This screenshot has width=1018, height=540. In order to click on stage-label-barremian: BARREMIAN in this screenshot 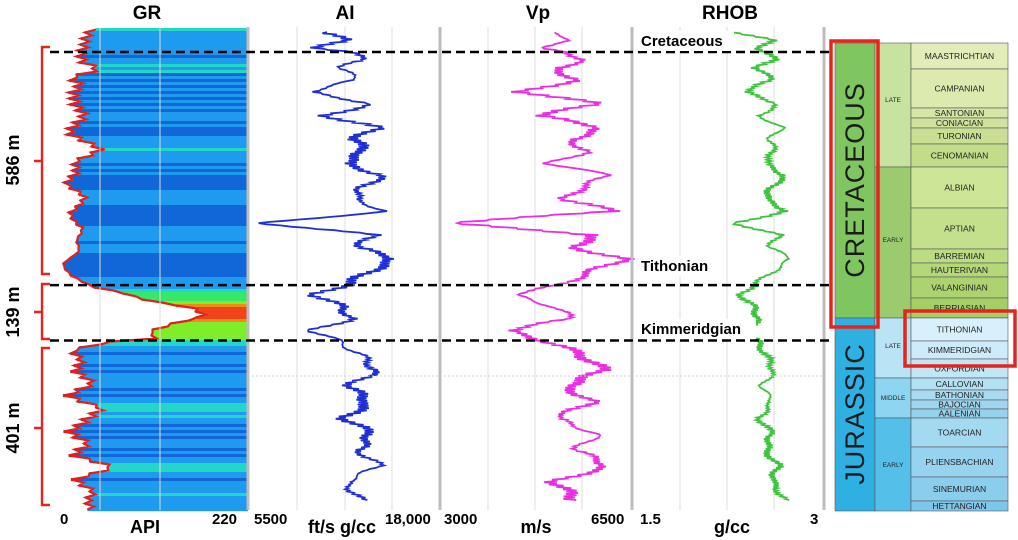, I will do `click(959, 256)`.